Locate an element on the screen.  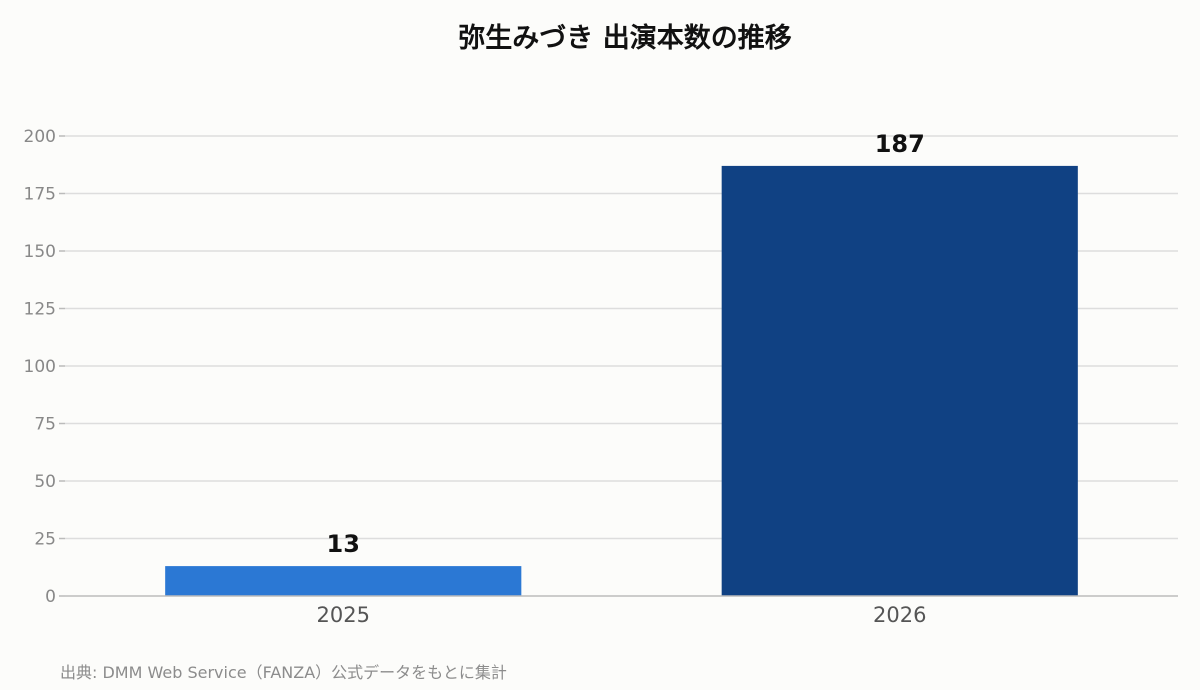
value-label: 187 is located at coordinates (900, 144).